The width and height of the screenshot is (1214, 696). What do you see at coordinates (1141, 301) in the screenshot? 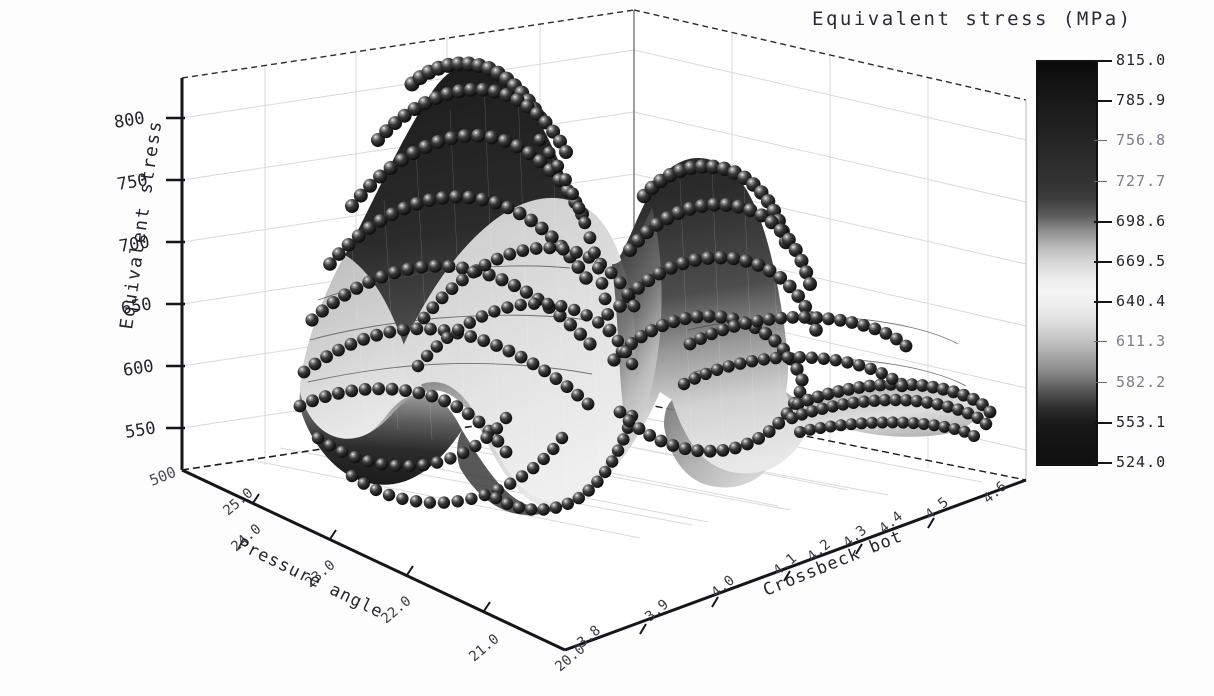
I see `colorbar-tick-label: 640.4` at bounding box center [1141, 301].